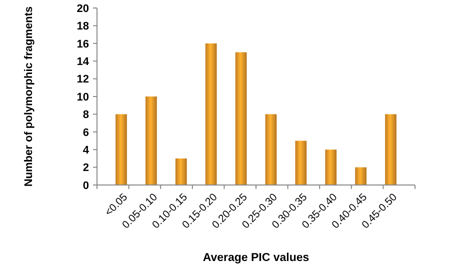 The height and width of the screenshot is (267, 474). Describe the element at coordinates (82, 97) in the screenshot. I see `y-tick-label: 10` at that location.